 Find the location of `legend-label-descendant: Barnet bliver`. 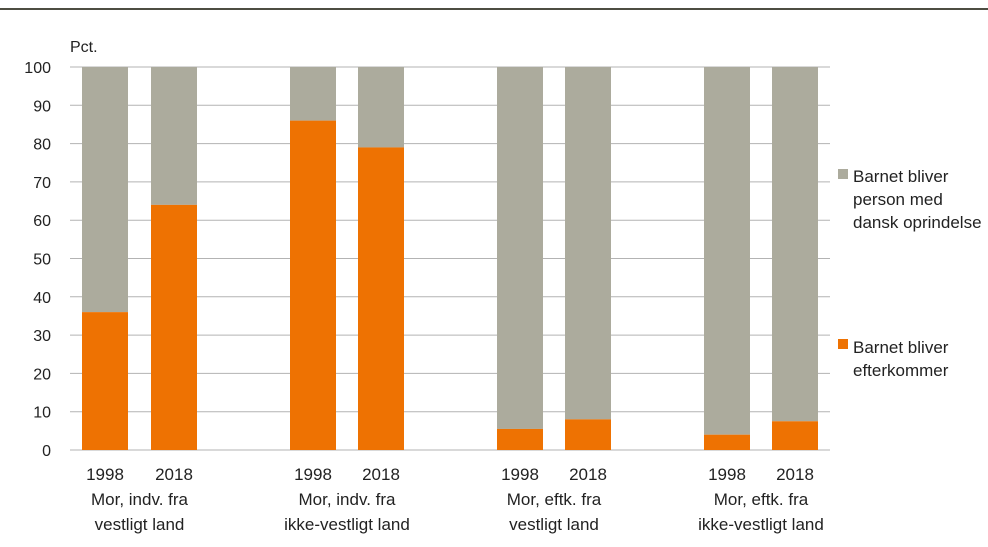

legend-label-descendant: Barnet bliver is located at coordinates (901, 347).